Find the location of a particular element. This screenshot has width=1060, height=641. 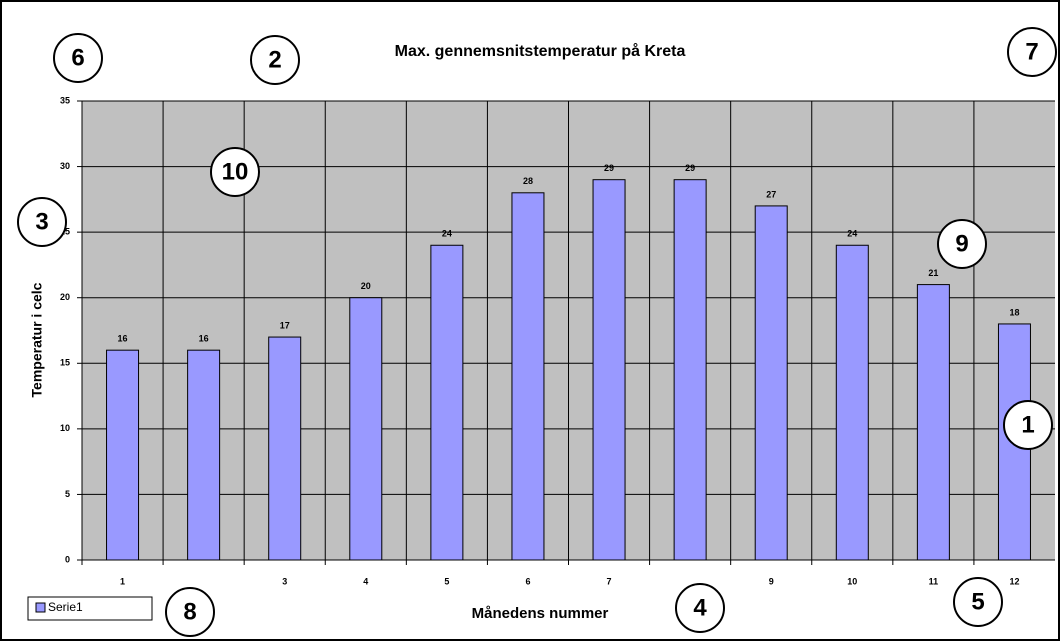

data-label: 27 is located at coordinates (771, 194).